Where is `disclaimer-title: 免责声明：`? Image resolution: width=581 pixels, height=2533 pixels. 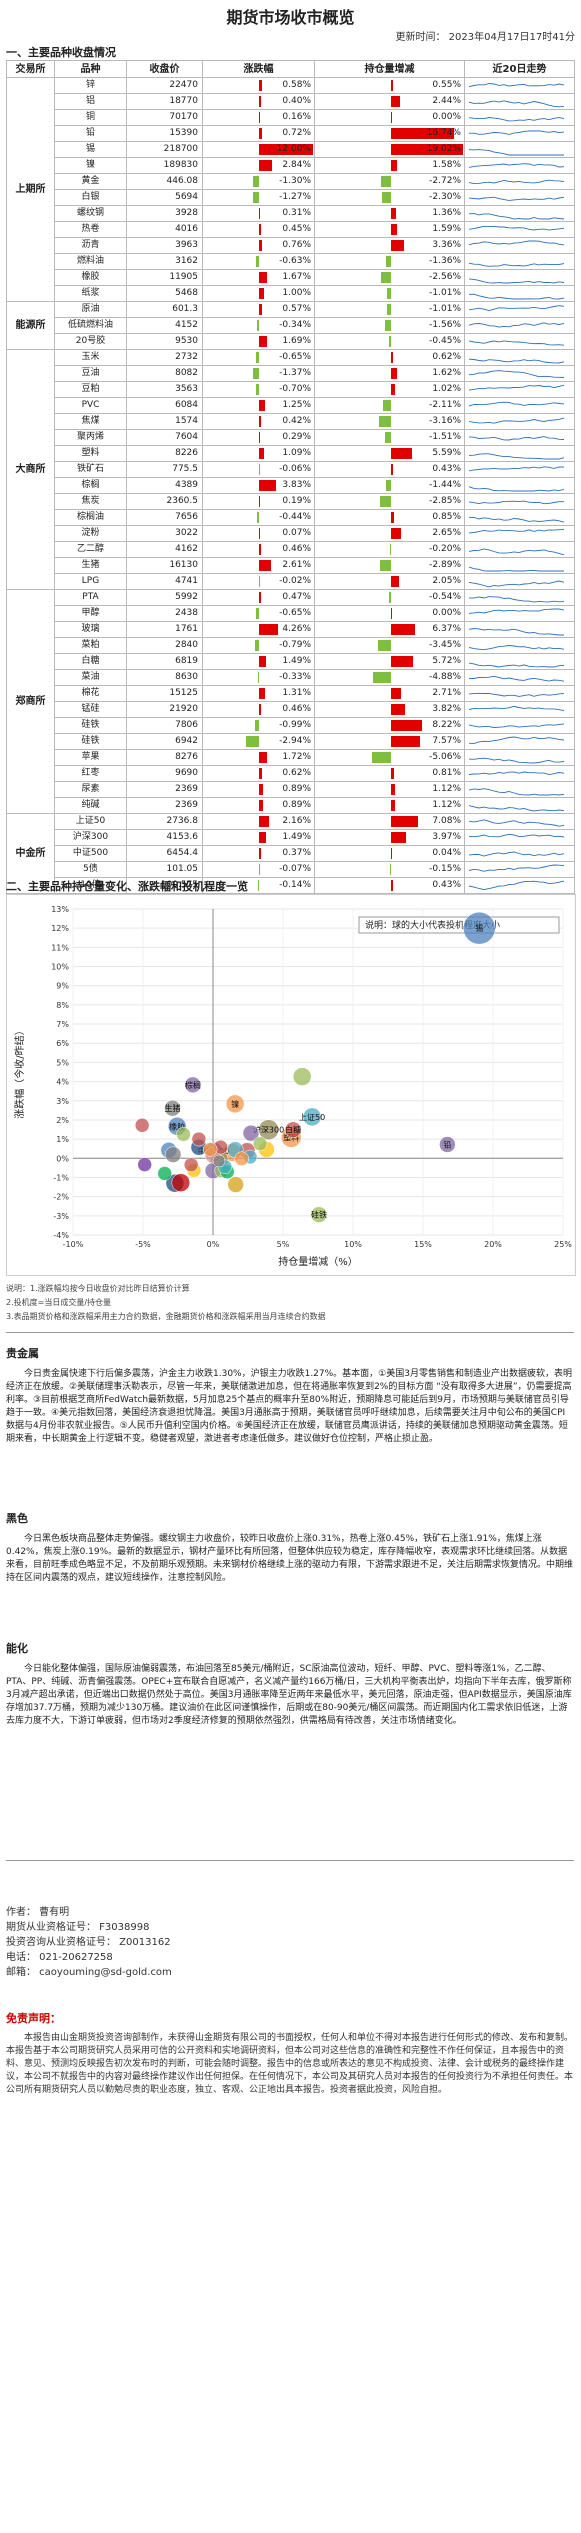
disclaimer-title: 免责声明： is located at coordinates (33, 2018).